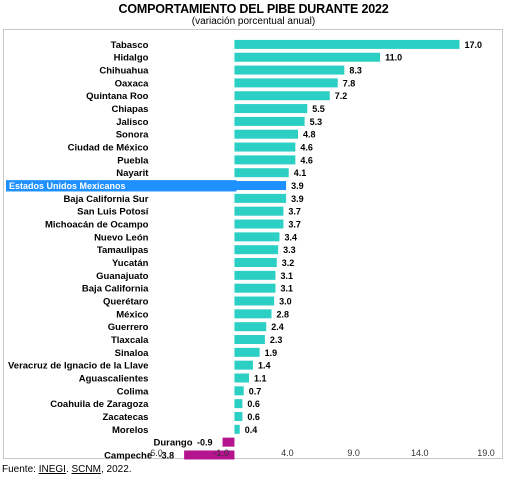  I want to click on value-label-campeche: -3.8, so click(167, 455).